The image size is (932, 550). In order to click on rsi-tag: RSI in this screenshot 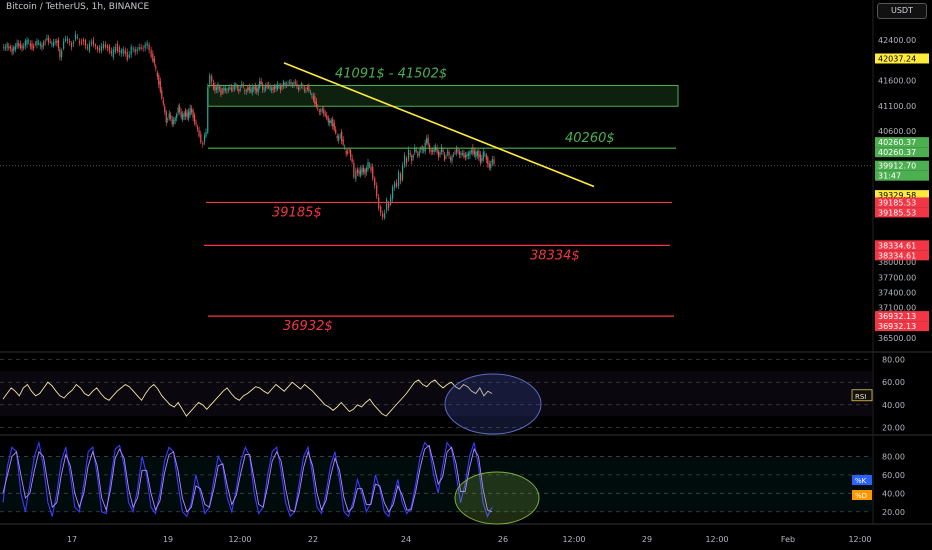, I will do `click(860, 397)`.